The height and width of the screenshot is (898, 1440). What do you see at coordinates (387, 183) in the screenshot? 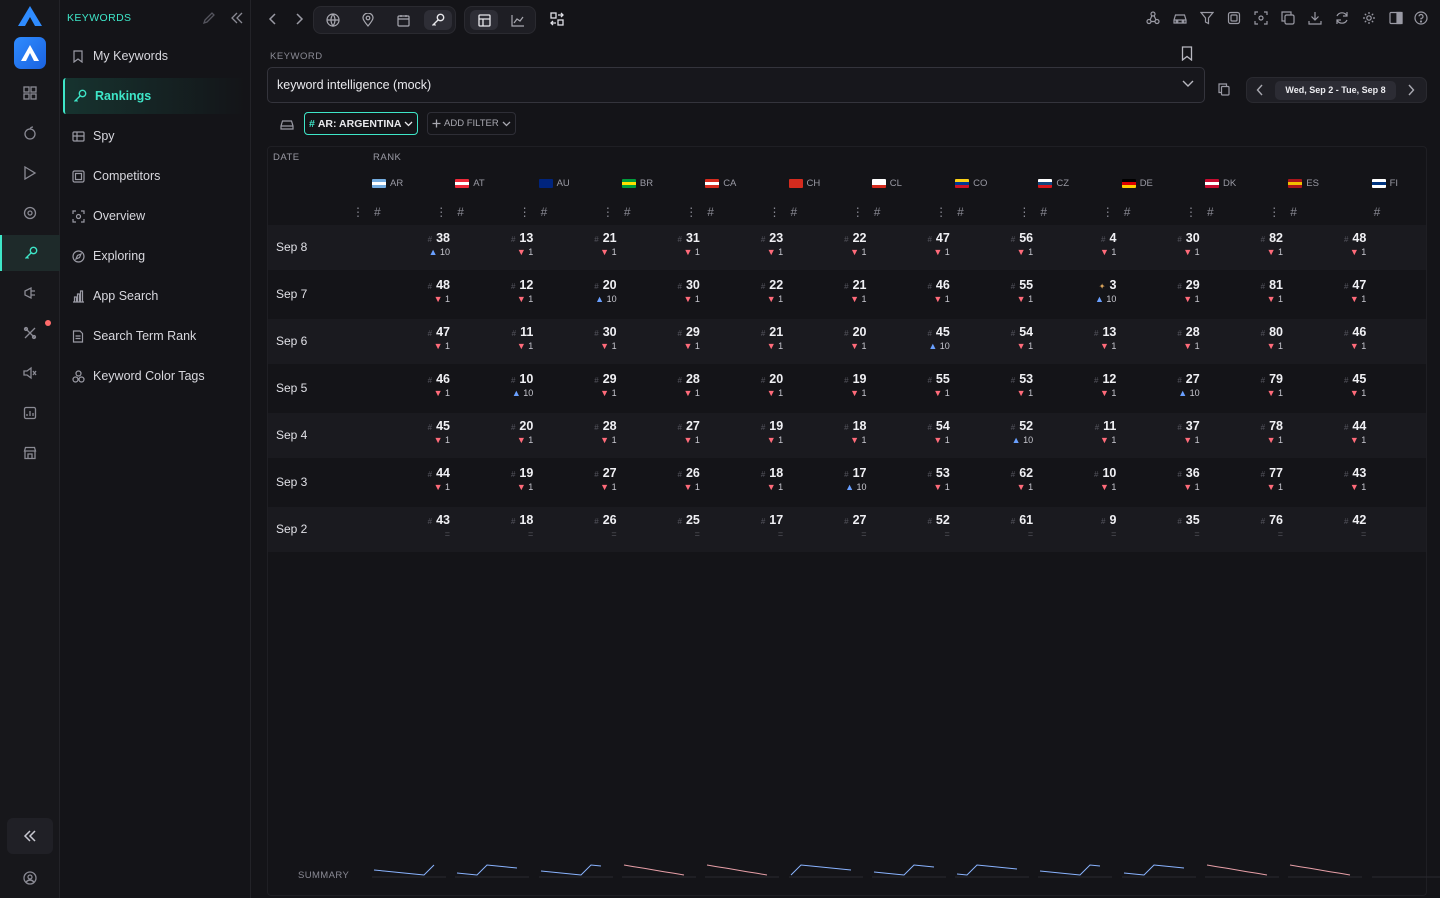
I see `country-header-ar: AR` at bounding box center [387, 183].